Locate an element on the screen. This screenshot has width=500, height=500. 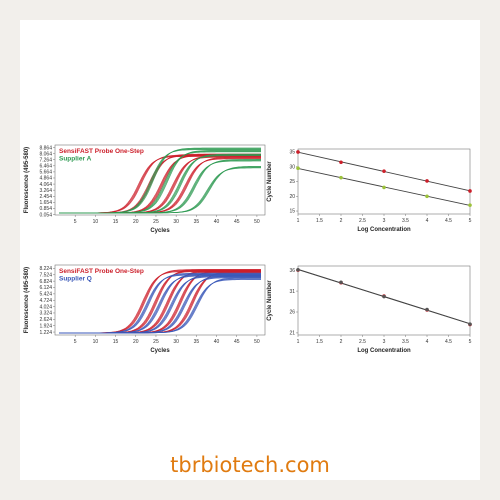
y-tick-label: 36 is located at coordinates (292, 271).